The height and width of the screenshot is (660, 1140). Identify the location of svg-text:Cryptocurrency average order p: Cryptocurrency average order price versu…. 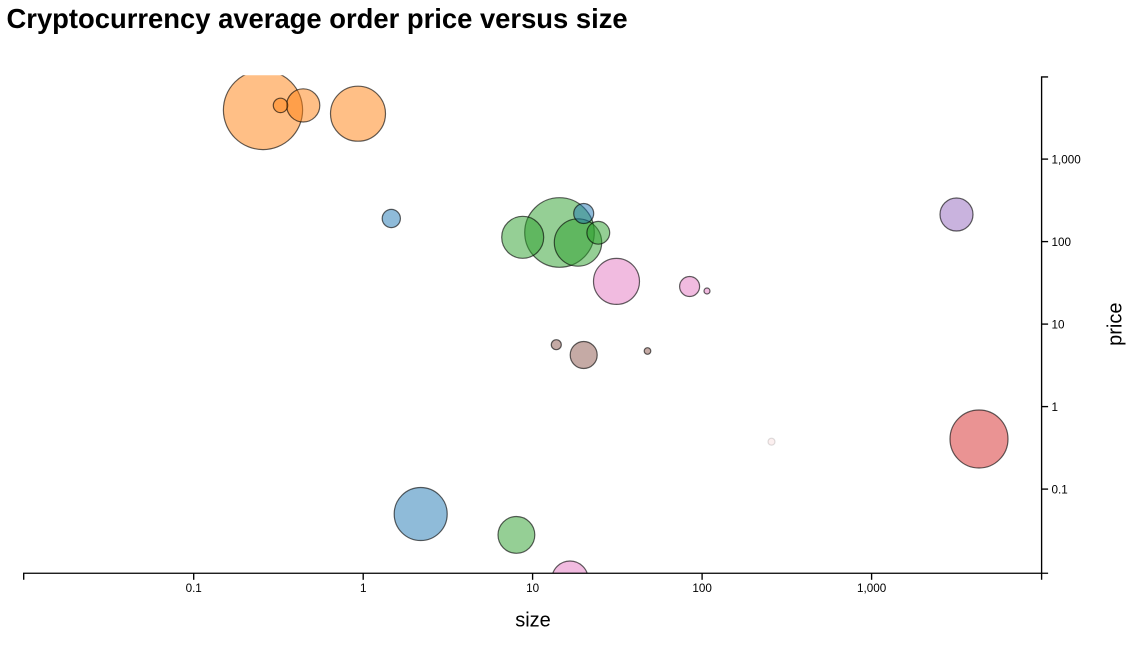
(317, 18).